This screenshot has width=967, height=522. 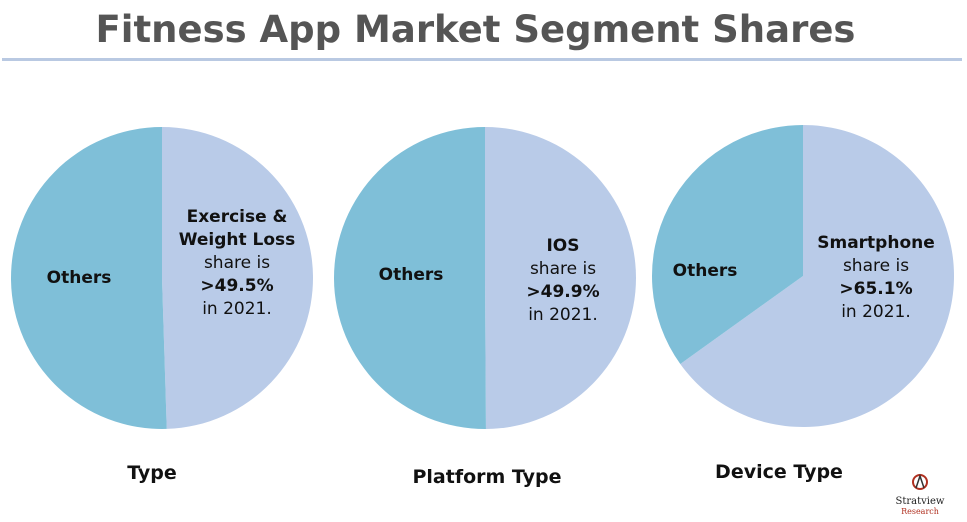 I want to click on pie-slice-ios, so click(x=560, y=278).